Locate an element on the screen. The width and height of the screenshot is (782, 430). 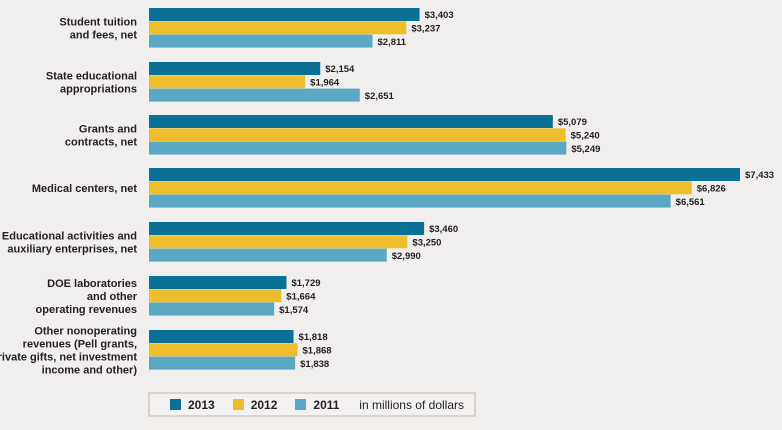
legend: 2013 2012 2011 in millions of dollars is located at coordinates (312, 404).